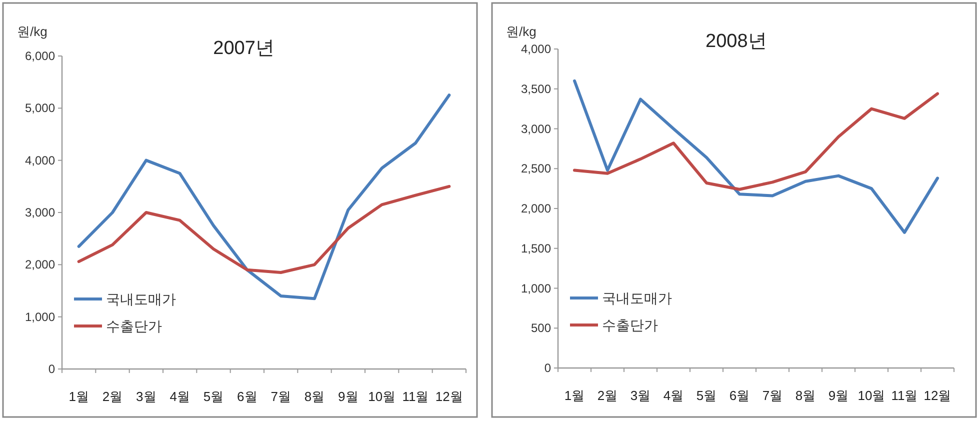 The image size is (980, 423). I want to click on chart-title: 2008년, so click(736, 41).